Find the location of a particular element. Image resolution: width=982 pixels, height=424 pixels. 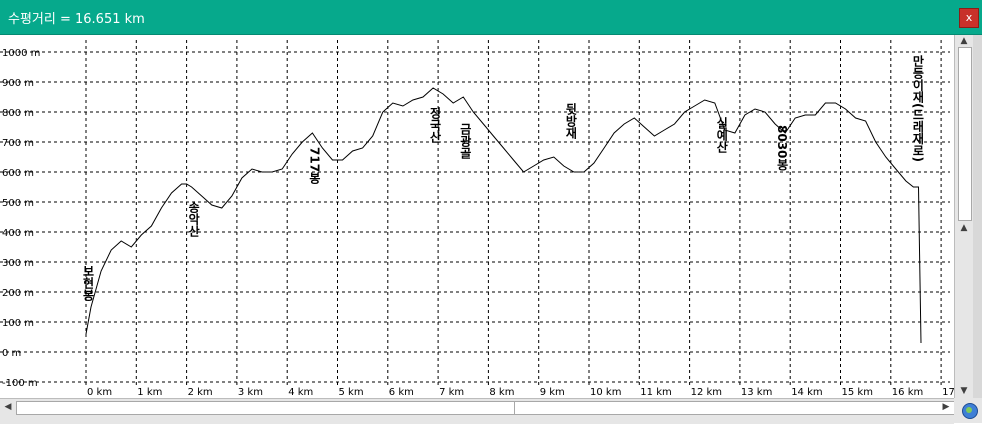

horizontal-scroll-thumb is located at coordinates (265, 408).